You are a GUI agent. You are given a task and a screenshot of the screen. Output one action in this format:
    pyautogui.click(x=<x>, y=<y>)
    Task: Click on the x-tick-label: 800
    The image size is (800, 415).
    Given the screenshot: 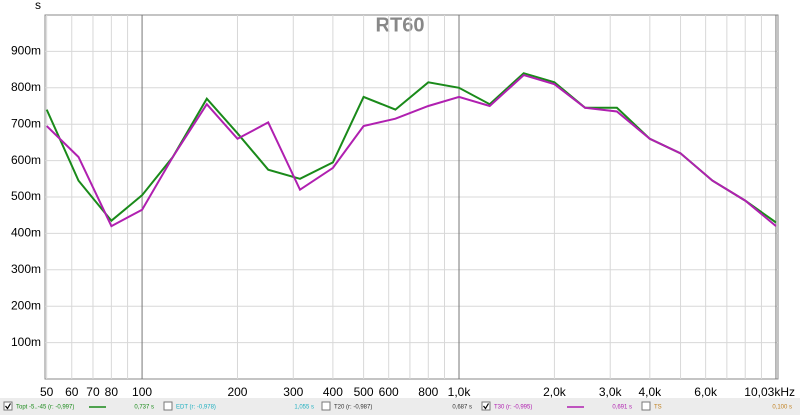 What is the action you would take?
    pyautogui.click(x=428, y=392)
    